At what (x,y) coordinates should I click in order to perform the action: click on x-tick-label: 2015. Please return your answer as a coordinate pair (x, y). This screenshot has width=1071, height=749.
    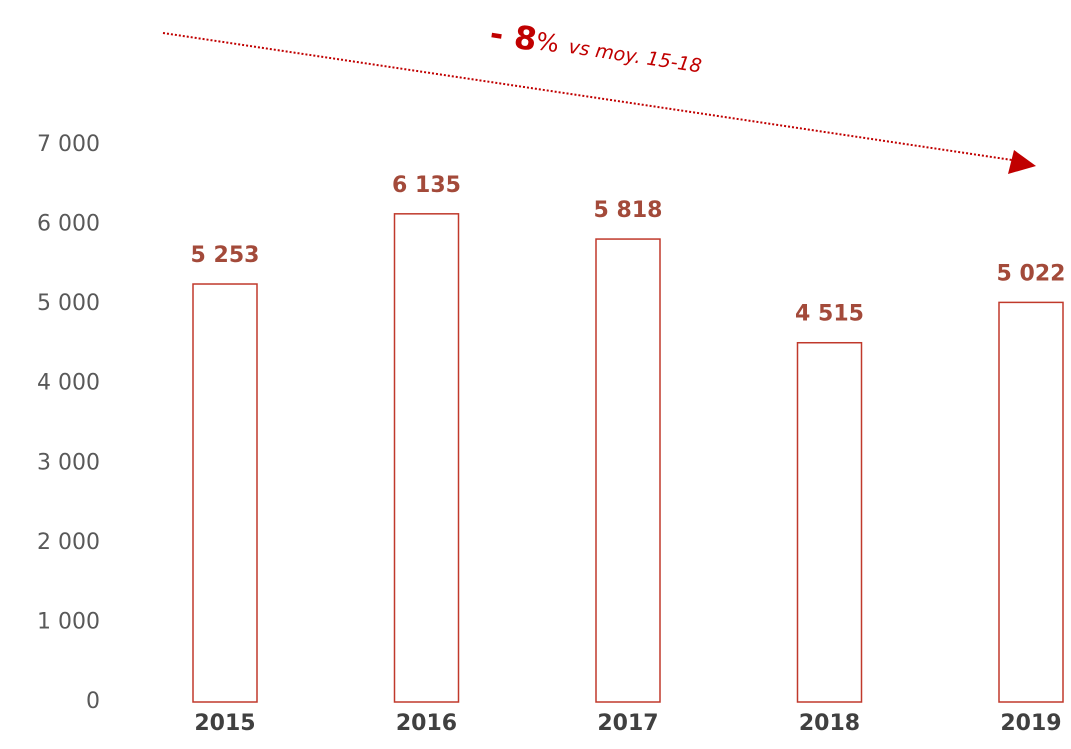
    Looking at the image, I should click on (224, 723).